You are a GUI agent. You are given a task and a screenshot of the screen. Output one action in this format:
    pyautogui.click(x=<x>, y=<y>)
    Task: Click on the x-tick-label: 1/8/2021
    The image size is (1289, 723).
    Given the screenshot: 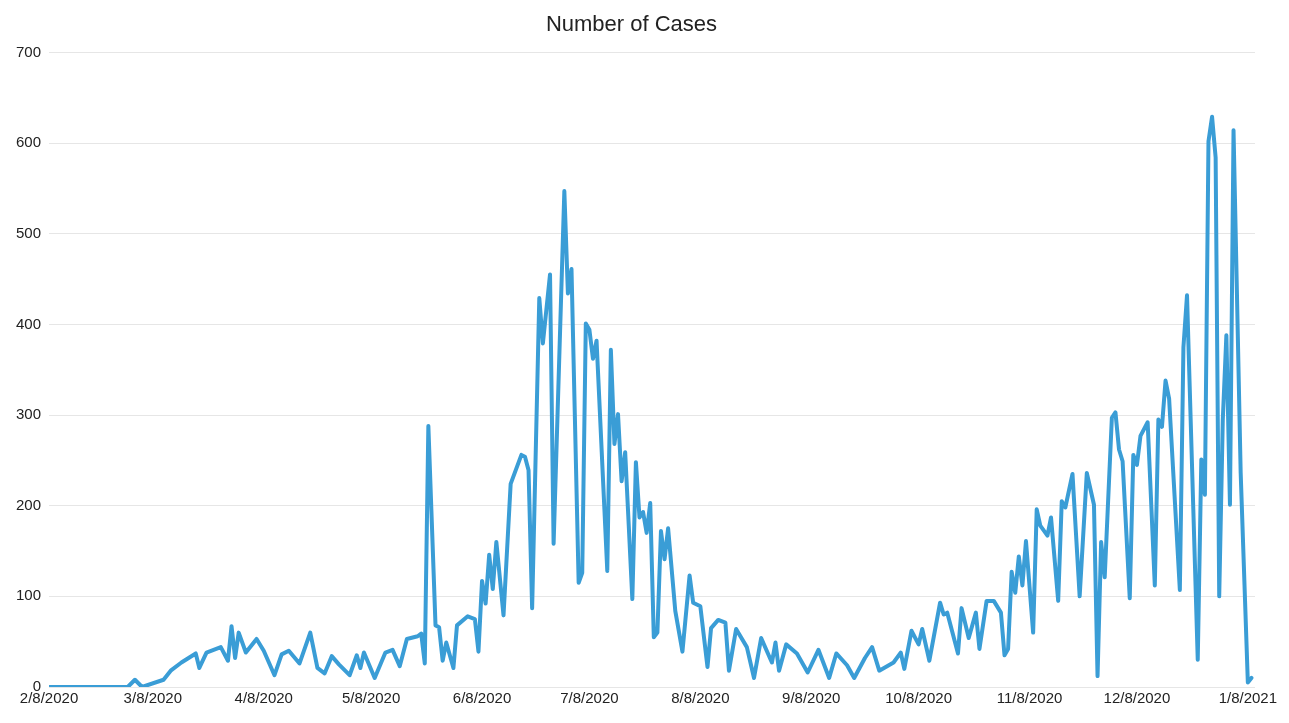 What is the action you would take?
    pyautogui.click(x=1248, y=698)
    